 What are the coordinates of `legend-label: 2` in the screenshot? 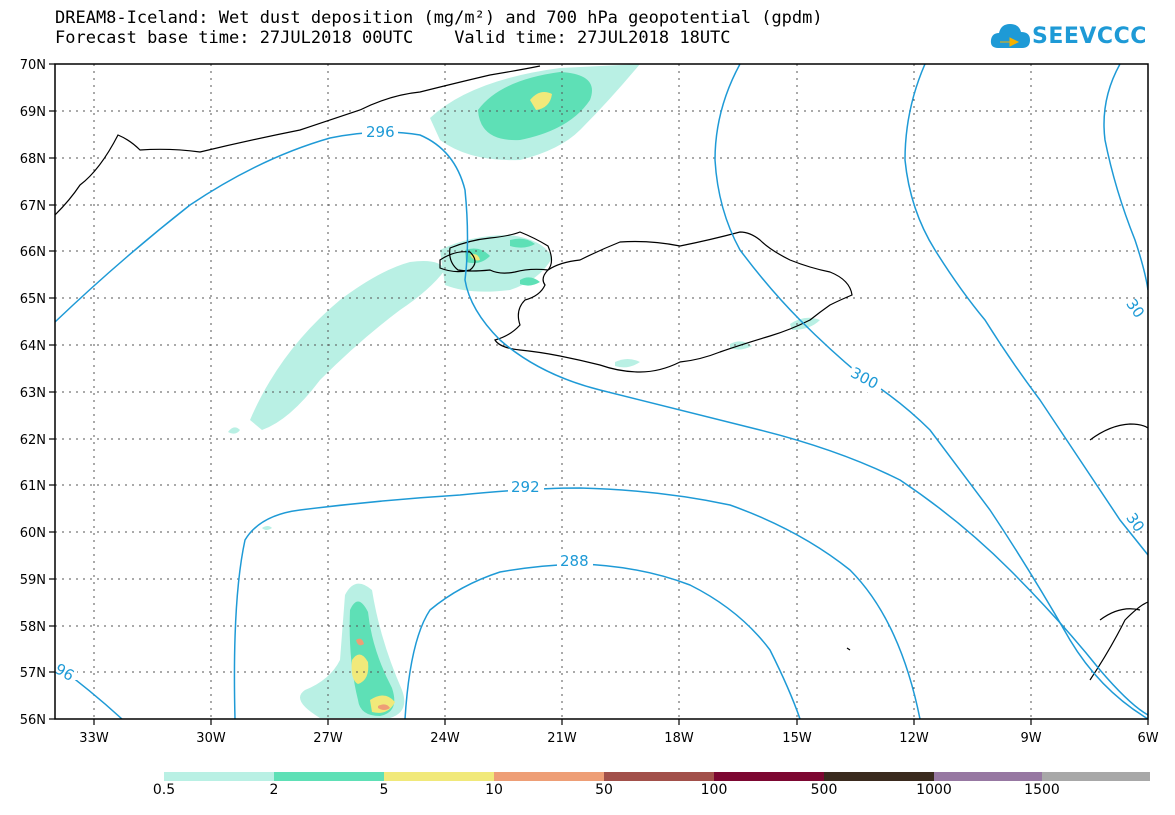 It's located at (274, 790).